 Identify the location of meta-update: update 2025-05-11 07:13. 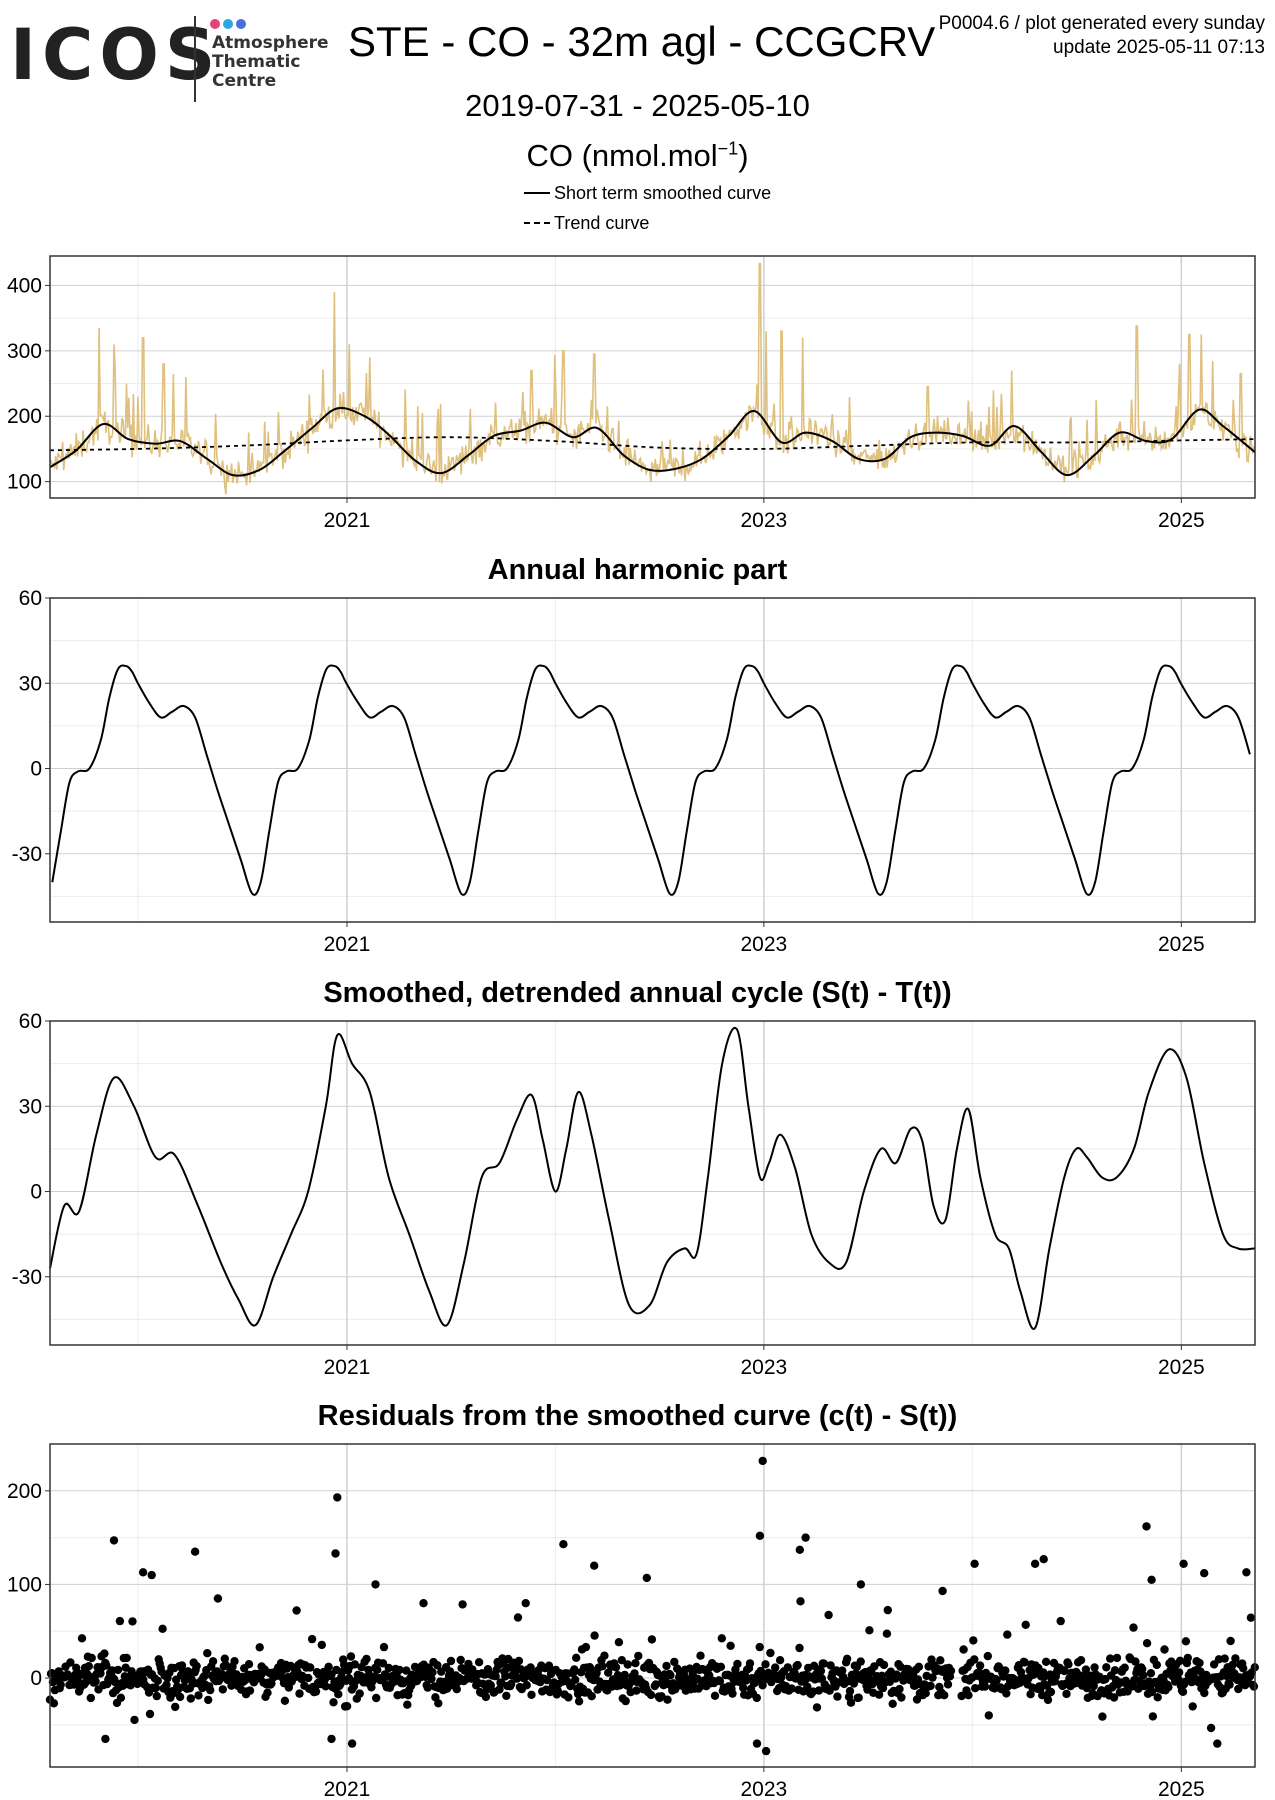
(1159, 47).